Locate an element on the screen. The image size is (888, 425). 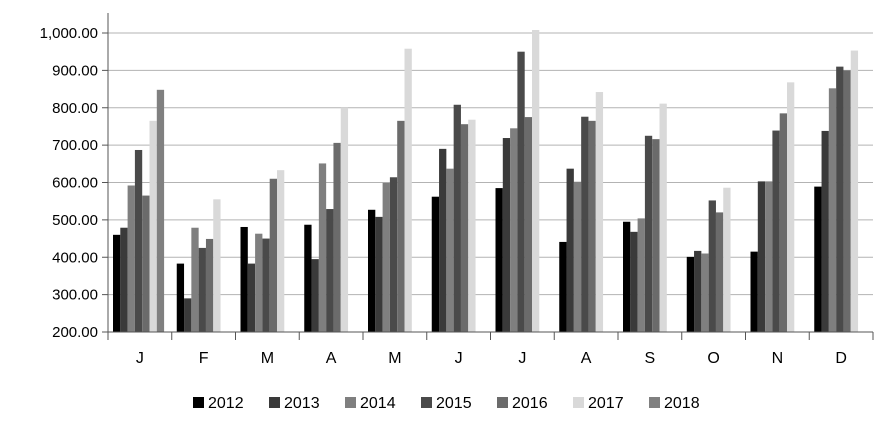
legend-label-2012: 2012 is located at coordinates (226, 403).